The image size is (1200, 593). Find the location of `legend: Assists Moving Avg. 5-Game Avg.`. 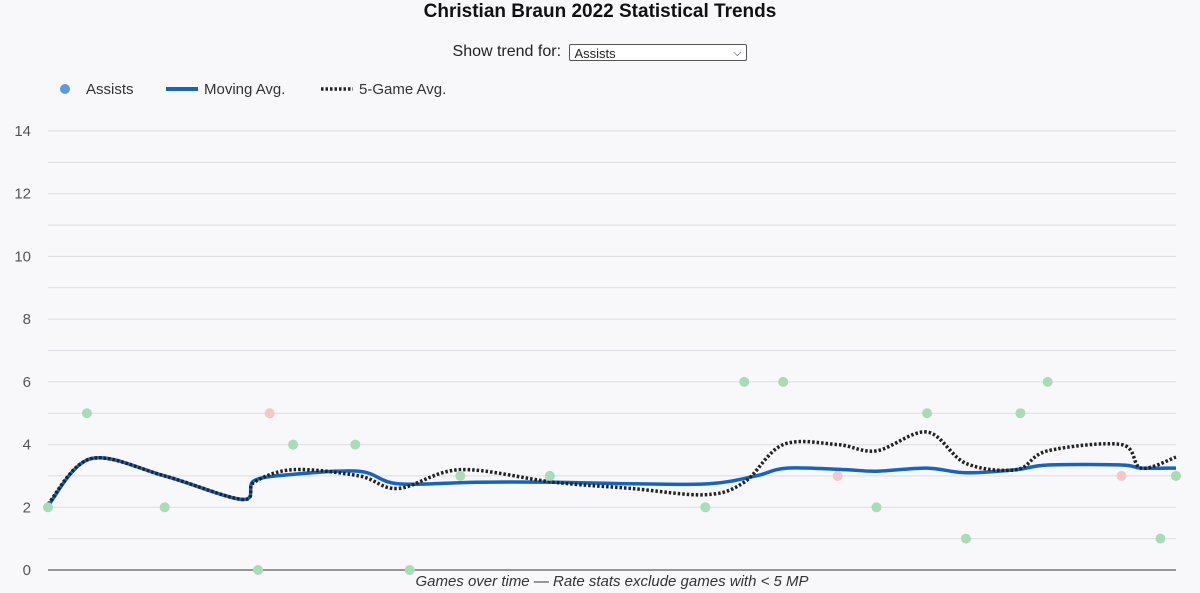

legend: Assists Moving Avg. 5-Game Avg. is located at coordinates (253, 89).